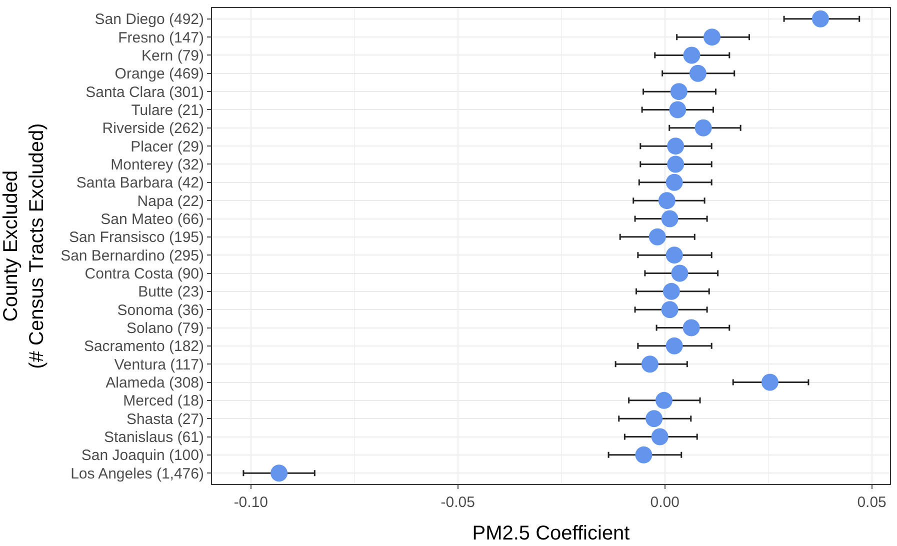 The image size is (897, 546). Describe the element at coordinates (145, 92) in the screenshot. I see `y-tick-label: Santa Clara (301)` at that location.